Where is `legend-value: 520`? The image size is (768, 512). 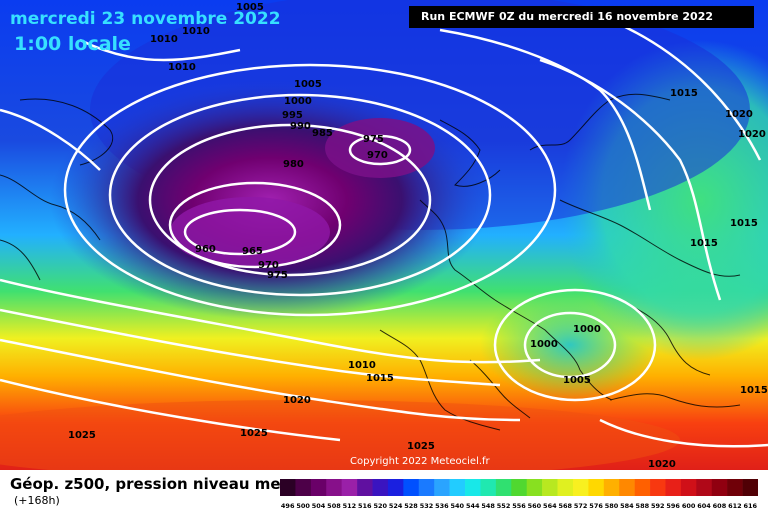
legend-value: 520 is located at coordinates (380, 506).